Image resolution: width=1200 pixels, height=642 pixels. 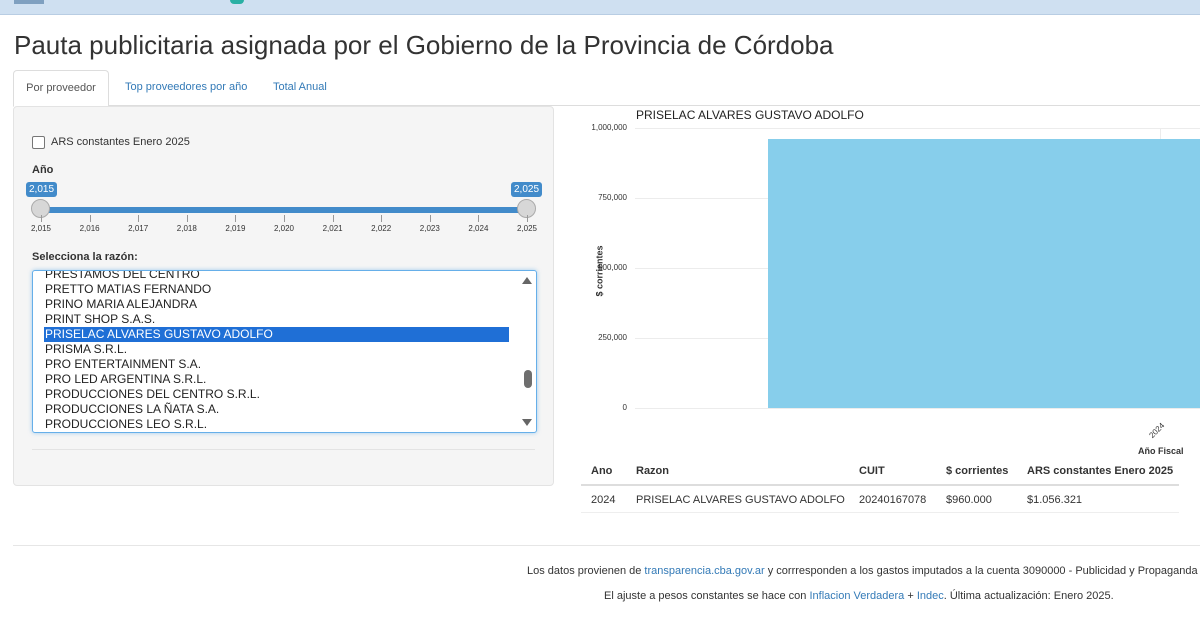 What do you see at coordinates (1028, 596) in the screenshot?
I see `footer-text: . Última actualización: Enero 2025.` at bounding box center [1028, 596].